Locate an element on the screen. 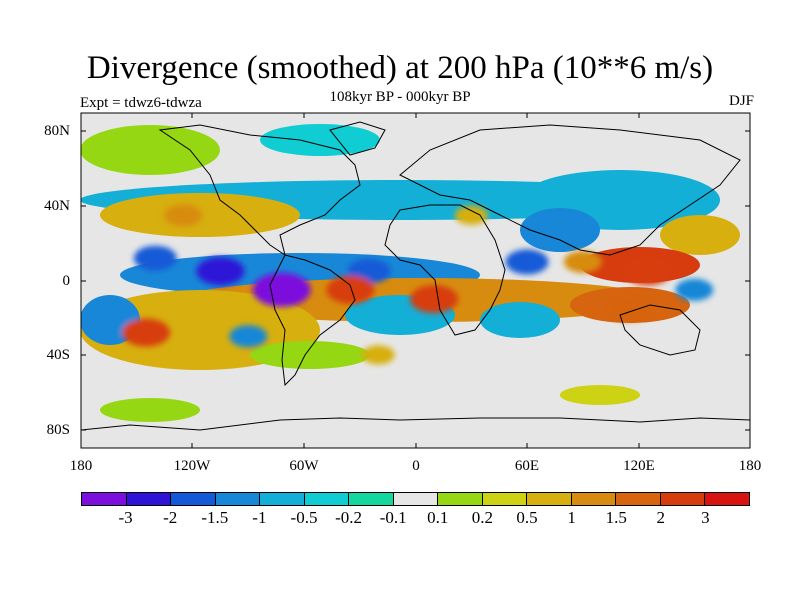 This screenshot has width=800, height=600. asia-yellow is located at coordinates (700, 235).